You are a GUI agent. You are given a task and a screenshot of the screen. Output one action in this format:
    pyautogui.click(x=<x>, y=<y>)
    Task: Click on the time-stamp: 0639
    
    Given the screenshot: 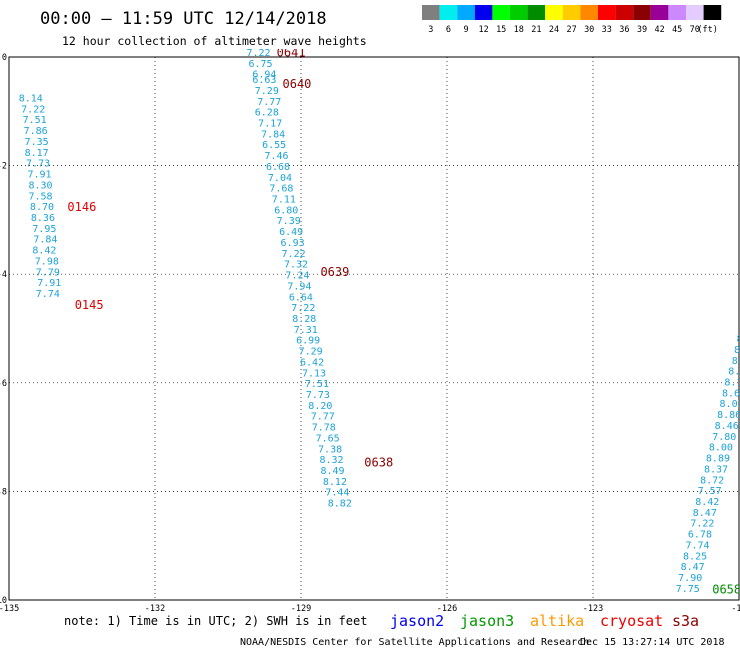 What is the action you would take?
    pyautogui.click(x=334, y=272)
    